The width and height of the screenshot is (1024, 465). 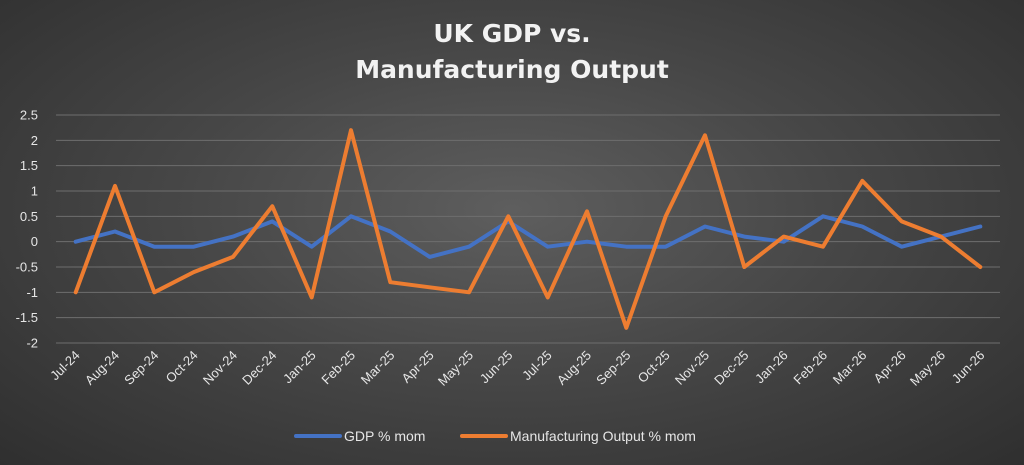 I want to click on x-tick-label: Nov-25, so click(x=692, y=368).